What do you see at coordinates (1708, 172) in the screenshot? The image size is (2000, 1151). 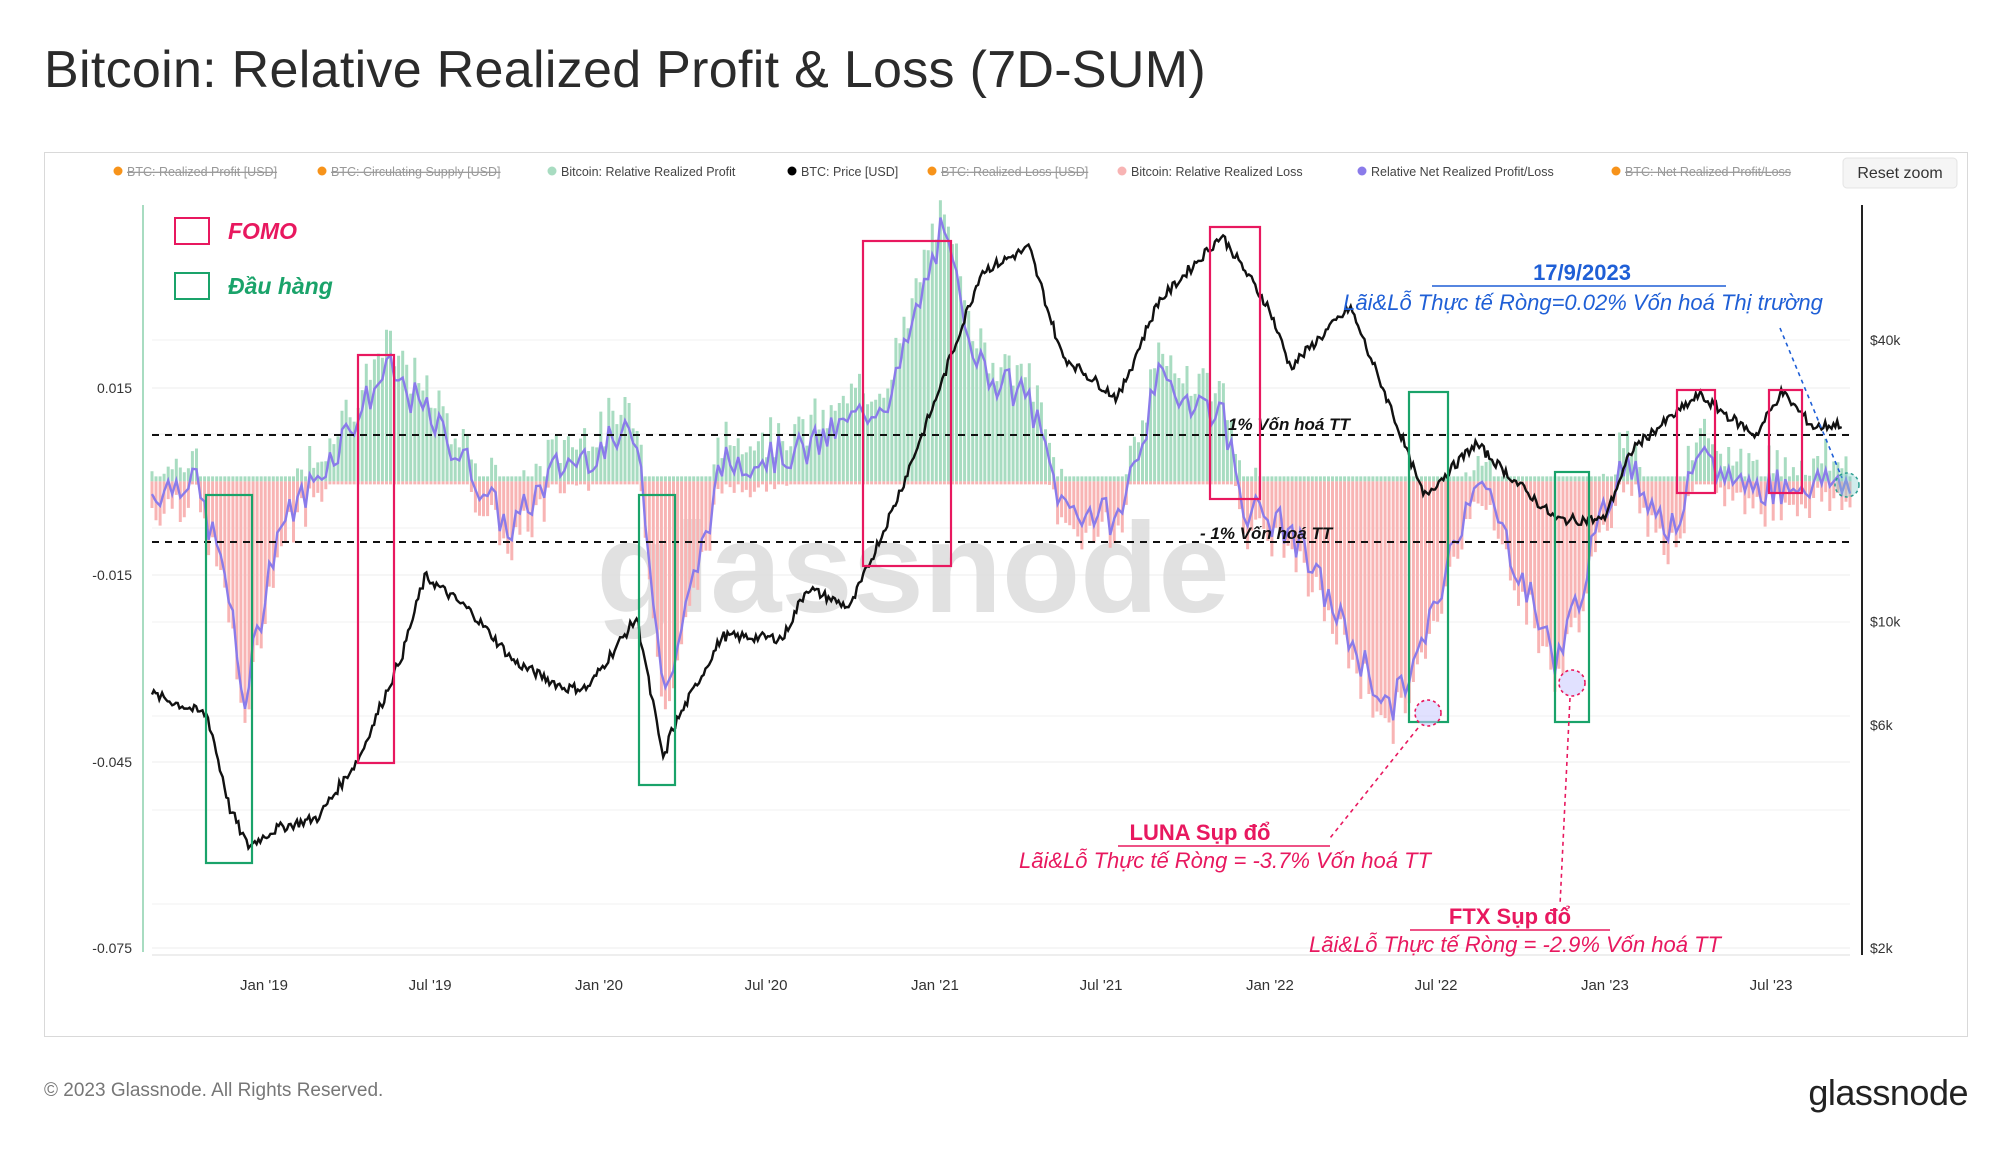 I see `legend-label: BTC: Net Realized Profit/Loss` at bounding box center [1708, 172].